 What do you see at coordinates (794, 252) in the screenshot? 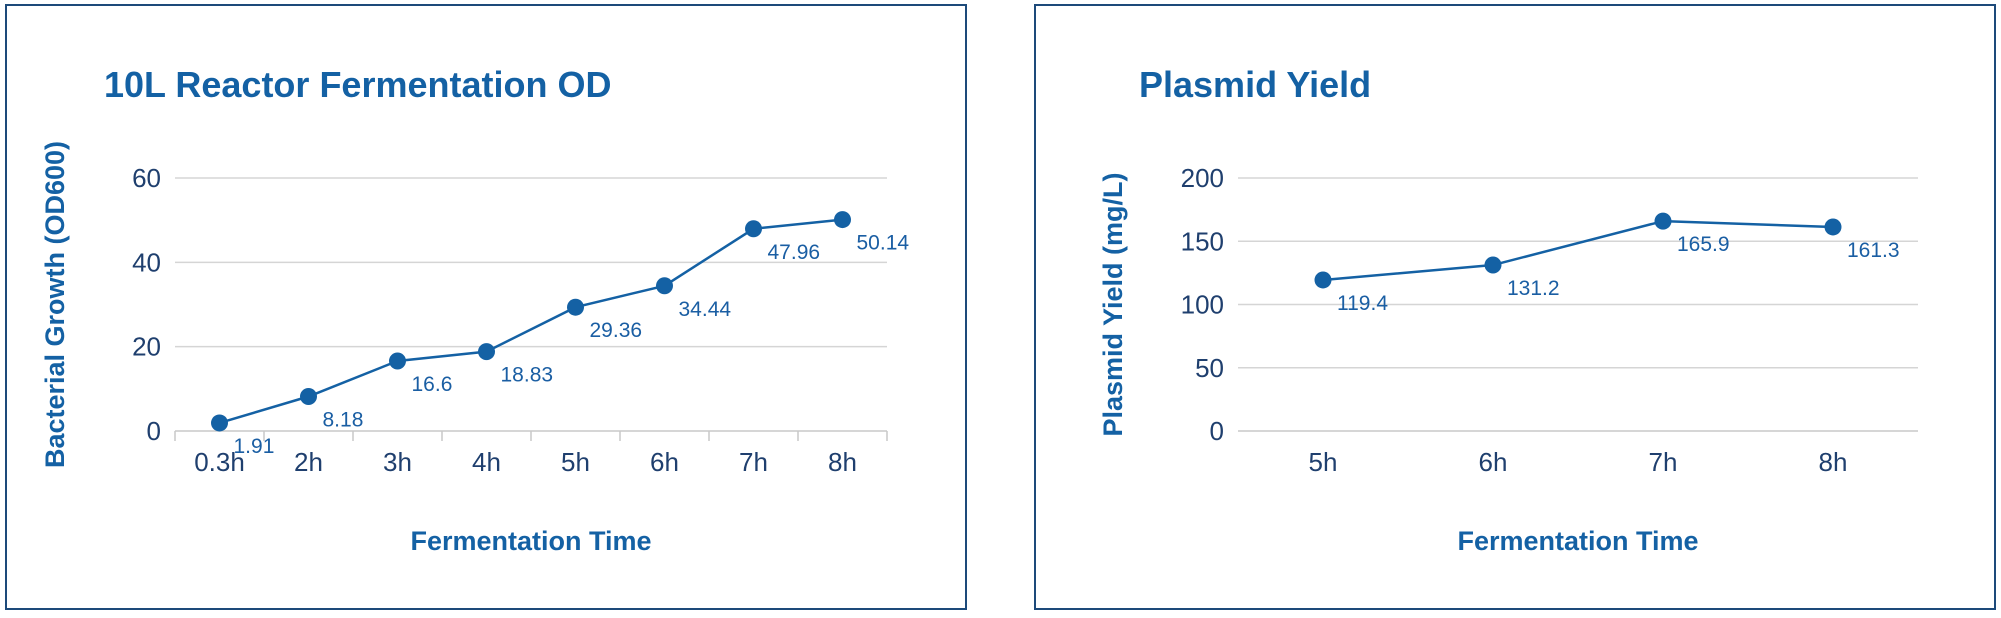
I see `data-label: 47.96` at bounding box center [794, 252].